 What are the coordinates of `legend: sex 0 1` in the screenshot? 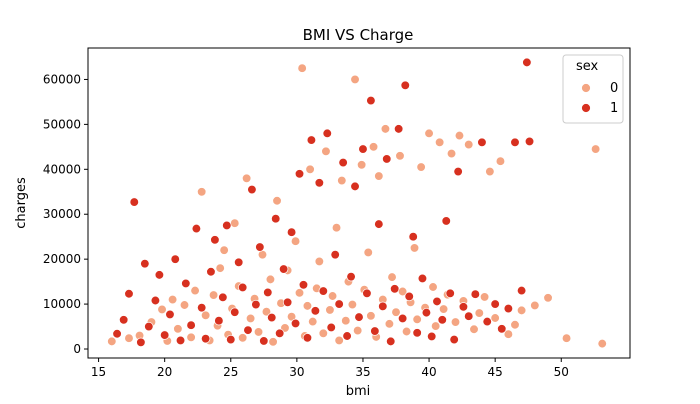 It's located at (593, 89).